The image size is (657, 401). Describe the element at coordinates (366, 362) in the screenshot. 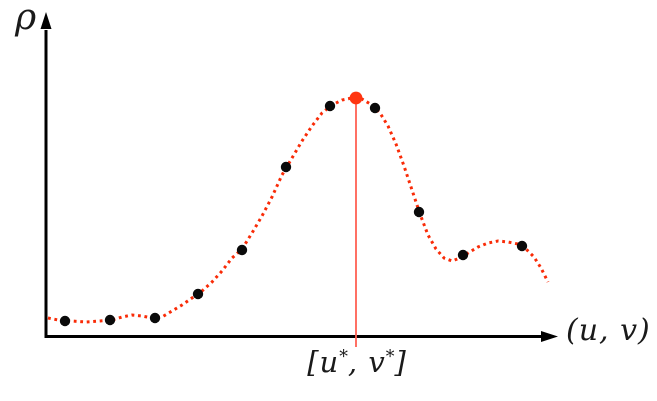

I see `peak-label-mid: , v` at that location.